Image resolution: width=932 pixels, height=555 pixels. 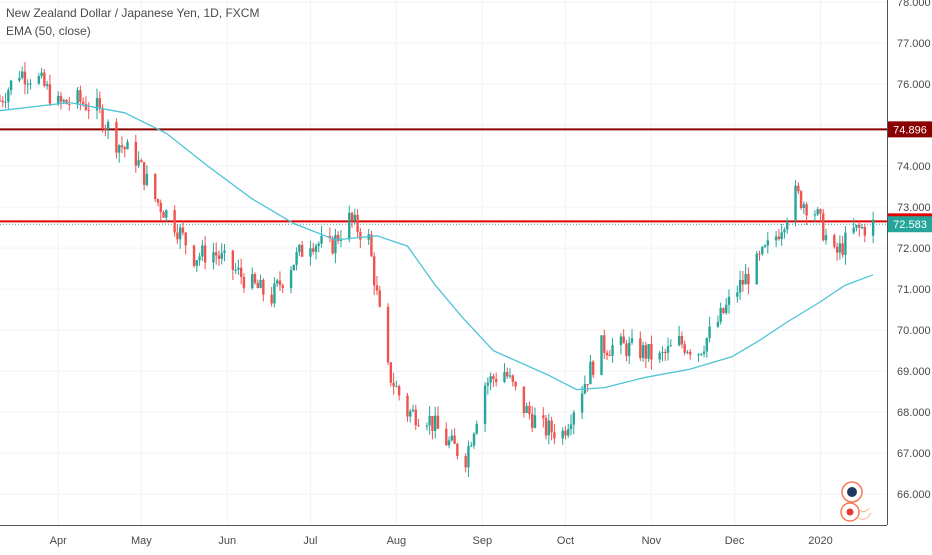 What do you see at coordinates (914, 208) in the screenshot?
I see `y-tick-label: 73.000` at bounding box center [914, 208].